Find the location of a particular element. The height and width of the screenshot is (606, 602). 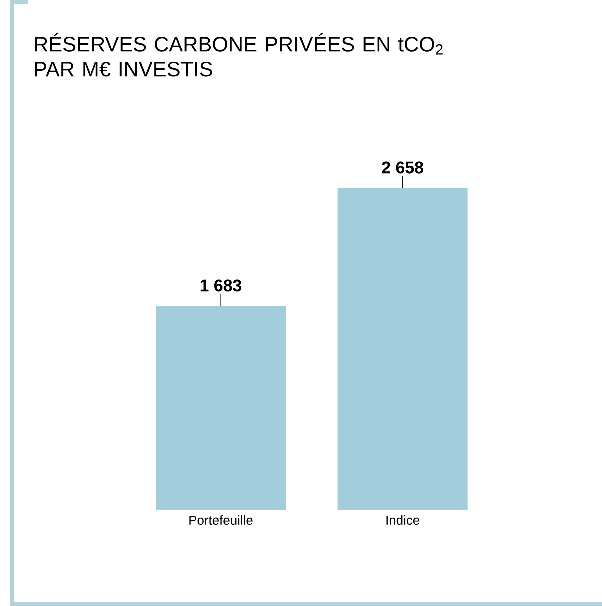

chart-title: RÉSERVES CARBONE PRIVÉES EN tCO$_{2}$ PAR M€ INVESTIS is located at coordinates (239, 55).